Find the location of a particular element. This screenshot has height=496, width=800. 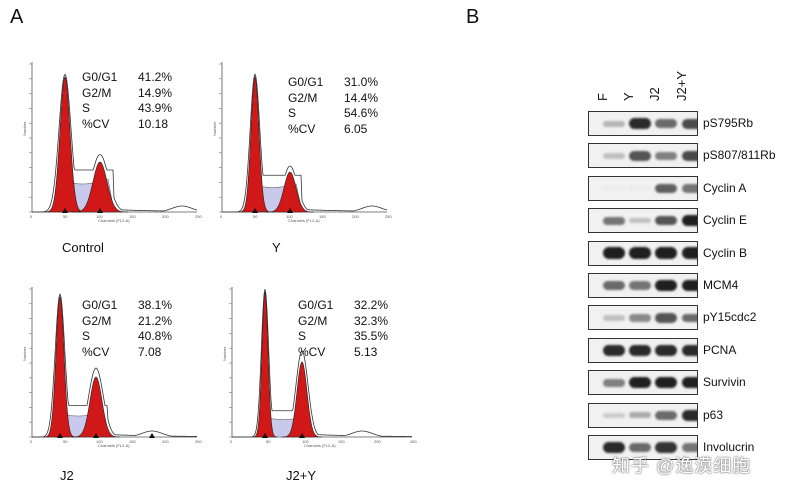

stat-value: 7.08 is located at coordinates (150, 351).